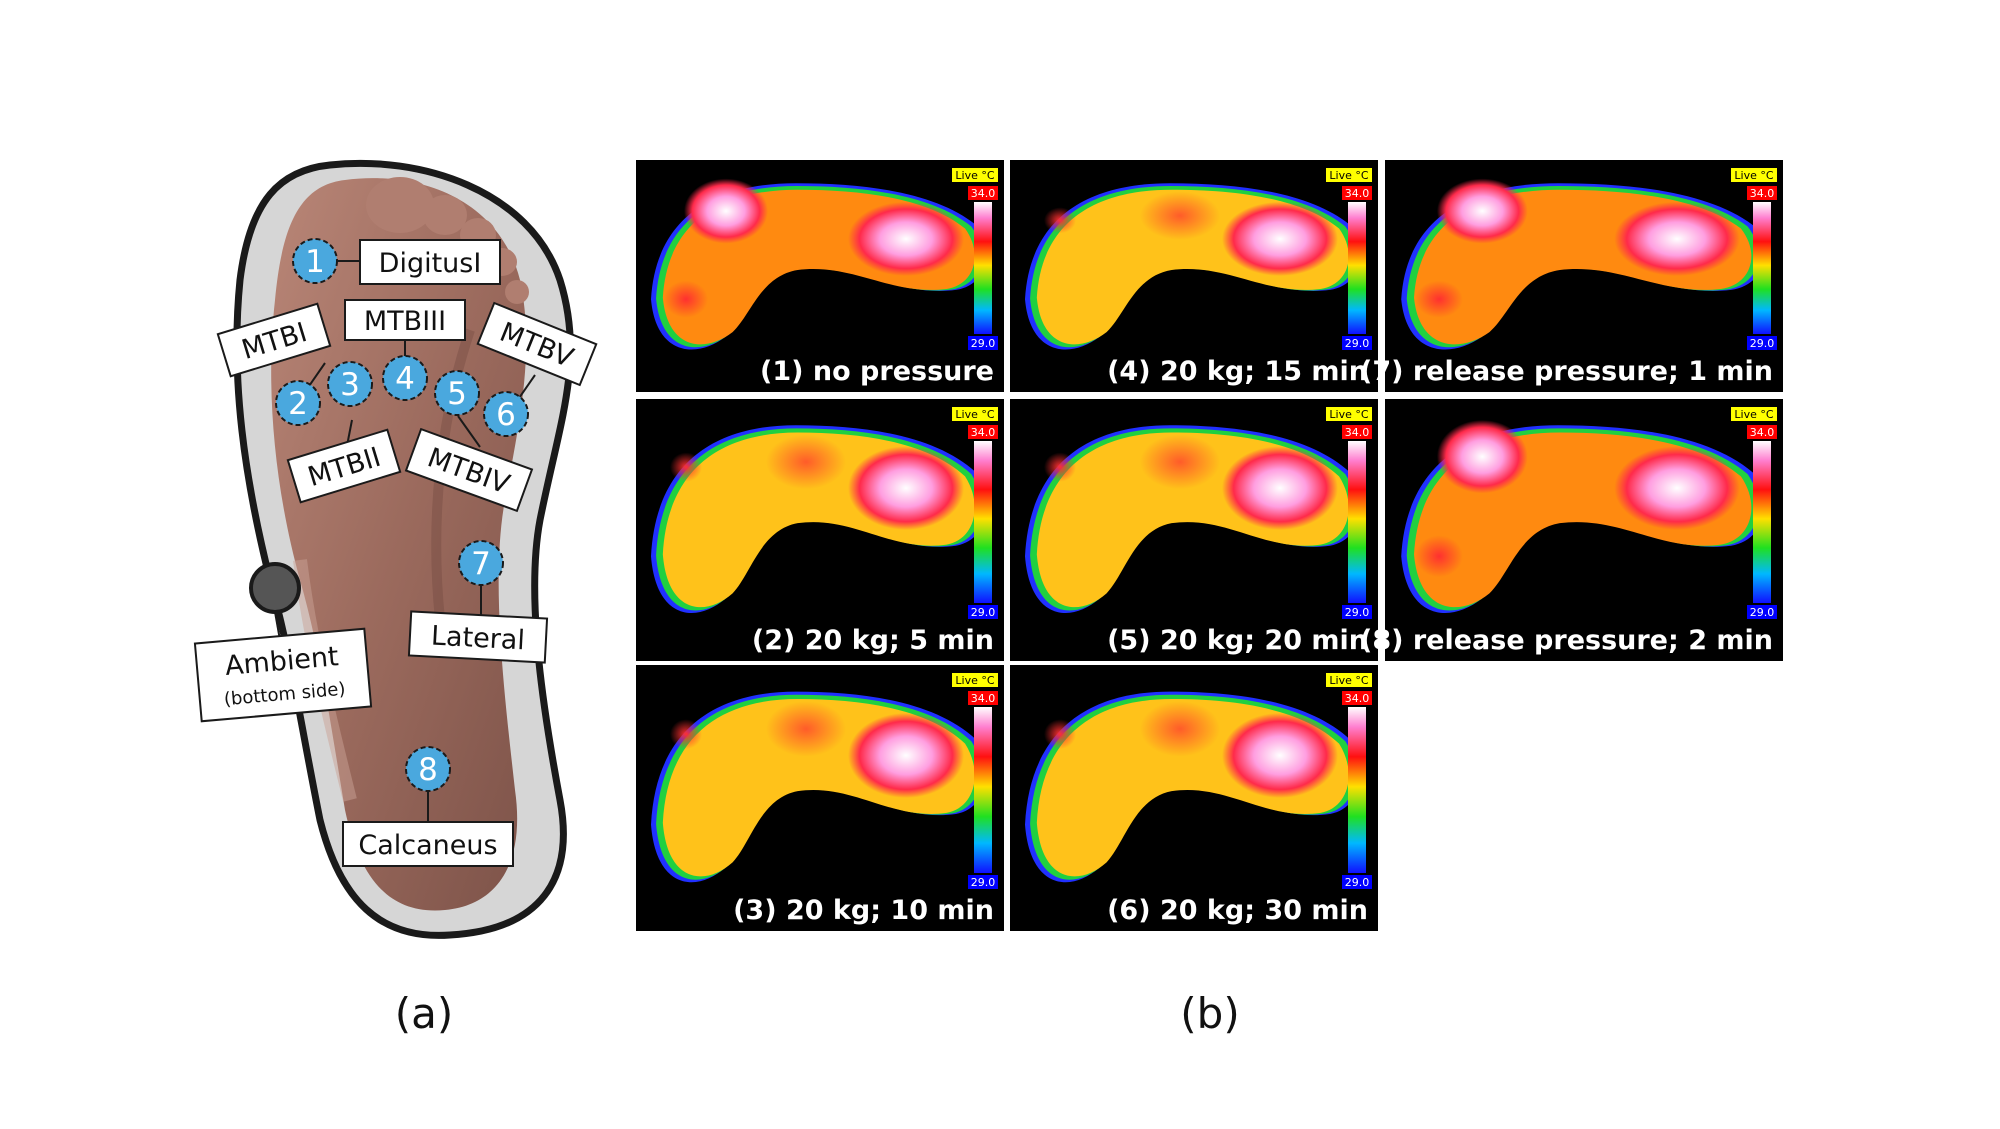 The image size is (2000, 1129). I want to click on sensor-markers, so click(402, 515).